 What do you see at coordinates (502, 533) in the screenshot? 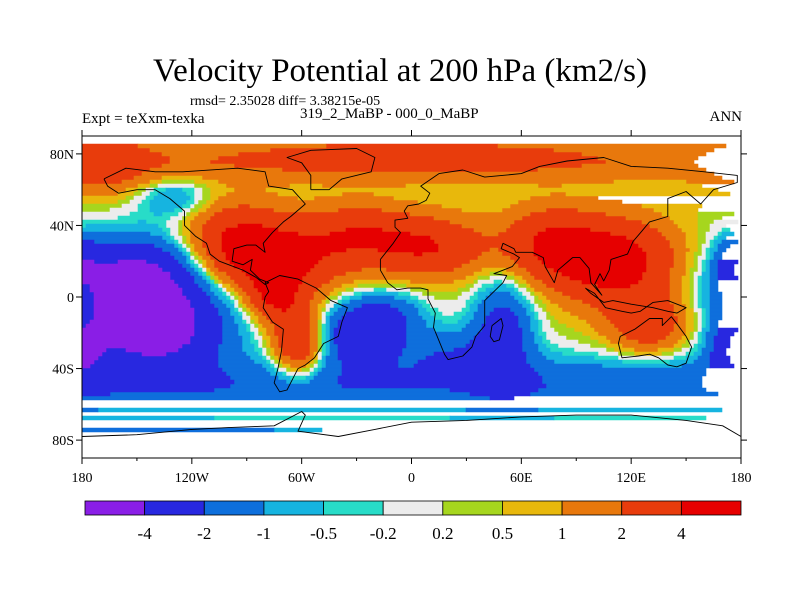
I see `colorbar-label-6: 0.5` at bounding box center [502, 533].